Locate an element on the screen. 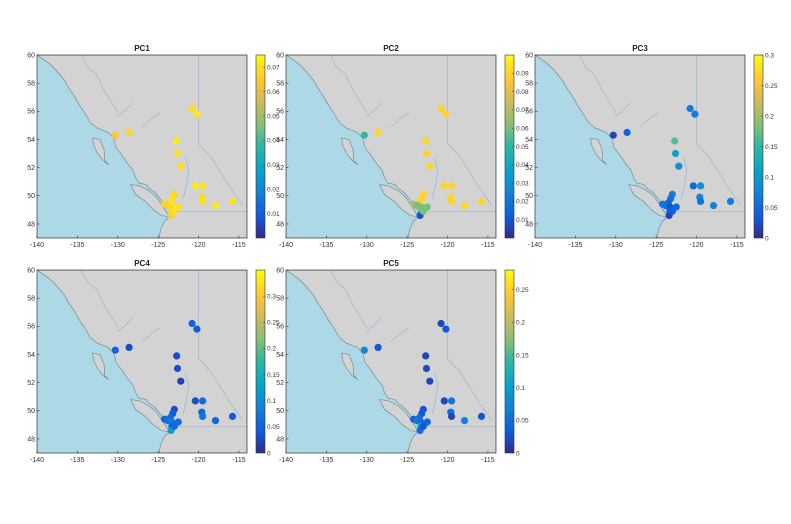  colorbar is located at coordinates (509, 361).